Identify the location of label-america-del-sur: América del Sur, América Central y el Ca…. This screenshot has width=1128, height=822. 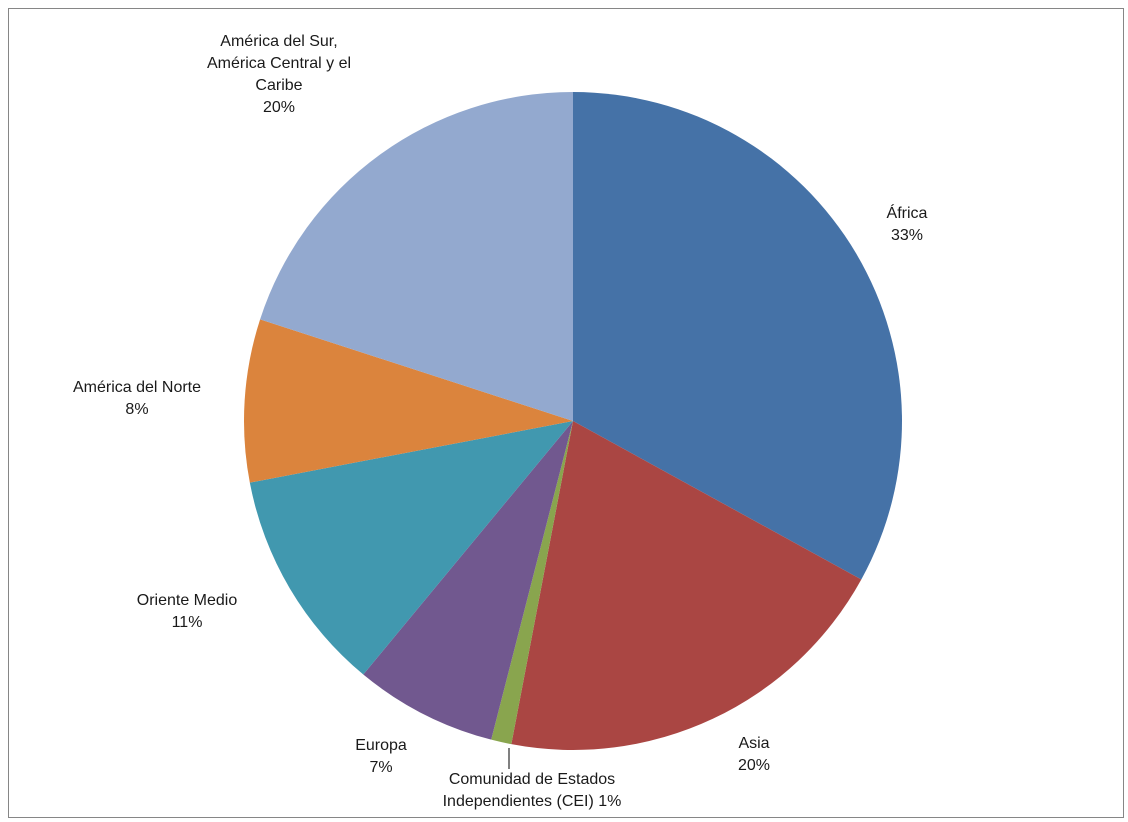
(279, 75).